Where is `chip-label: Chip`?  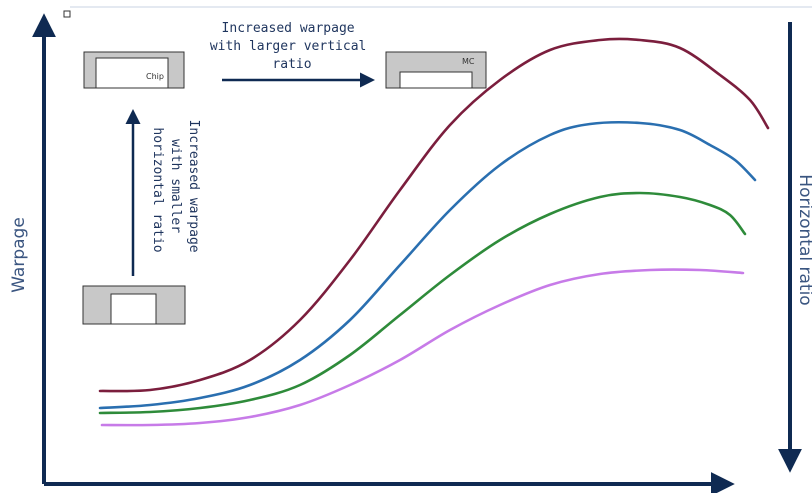
chip-label: Chip is located at coordinates (155, 76).